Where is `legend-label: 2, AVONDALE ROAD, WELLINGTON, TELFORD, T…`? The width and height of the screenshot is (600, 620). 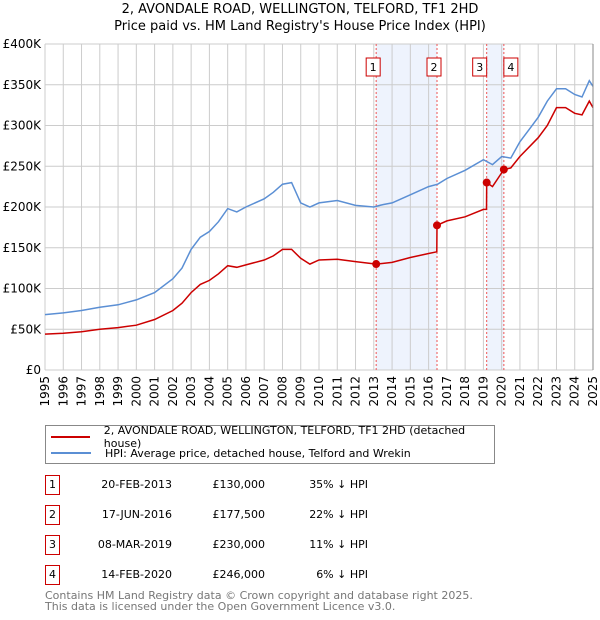 legend-label: 2, AVONDALE ROAD, WELLINGTON, TELFORD, T… is located at coordinates (284, 437).